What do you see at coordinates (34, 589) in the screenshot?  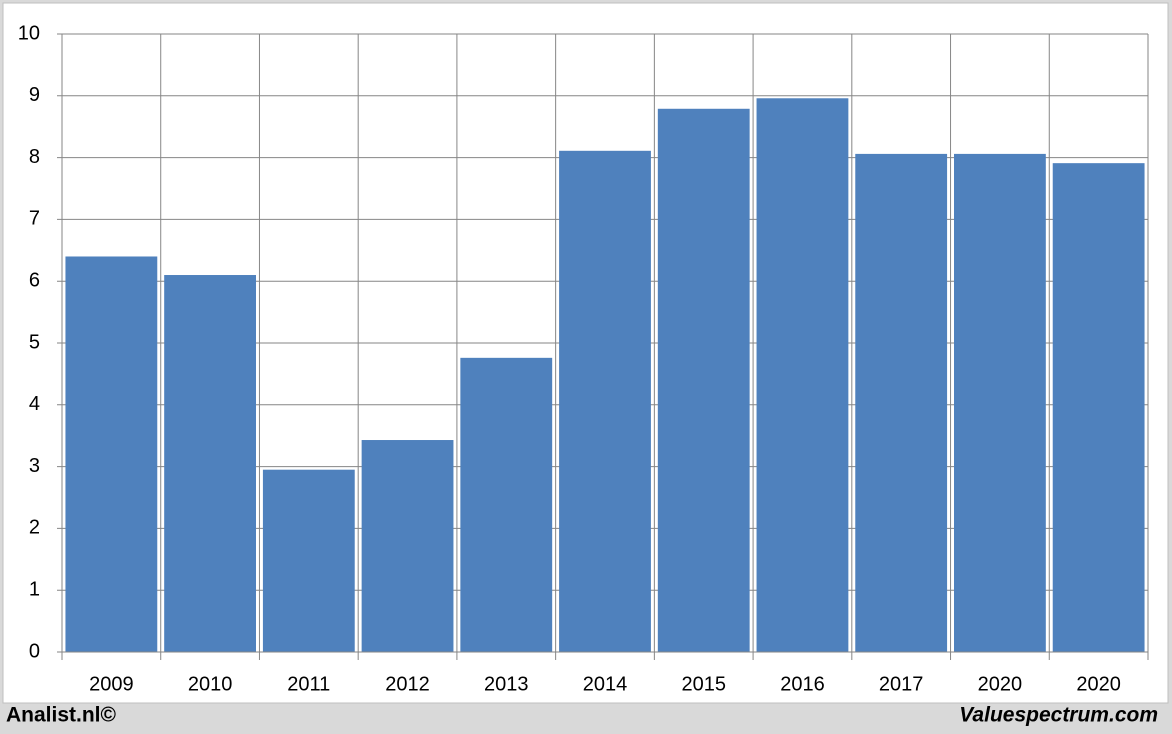 I see `y-tick-label: 1` at bounding box center [34, 589].